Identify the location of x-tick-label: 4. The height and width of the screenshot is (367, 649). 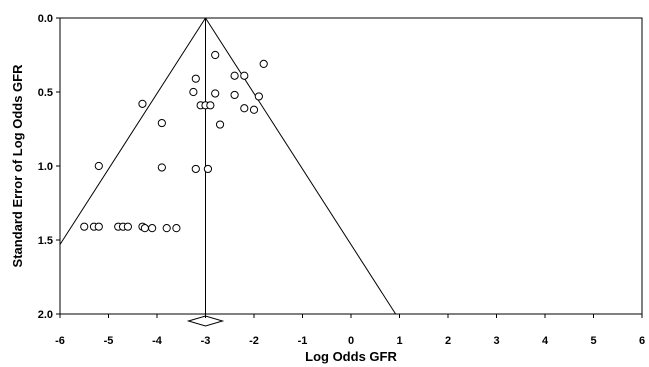
(545, 341).